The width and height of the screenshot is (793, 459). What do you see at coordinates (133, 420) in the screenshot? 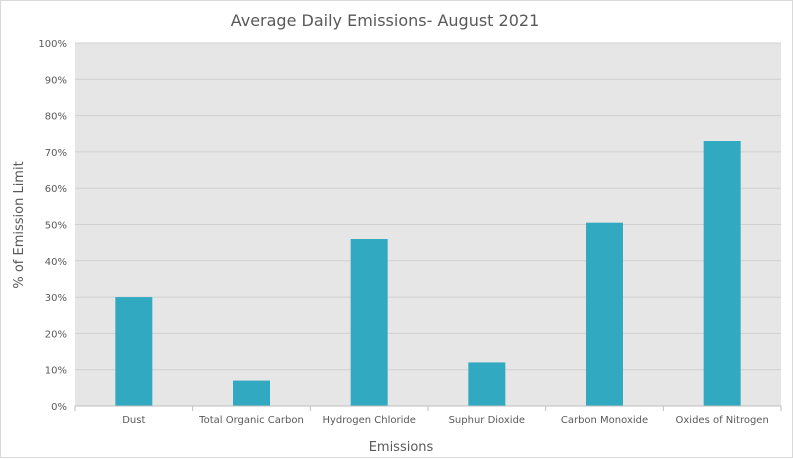
I see `x-tick-label: Dust` at bounding box center [133, 420].